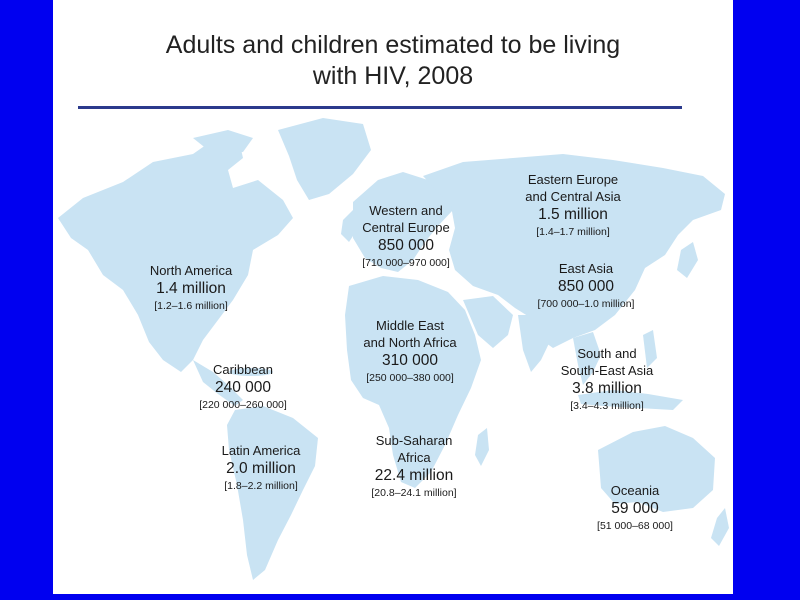  I want to click on region-name-2: South-East Asia, so click(607, 370).